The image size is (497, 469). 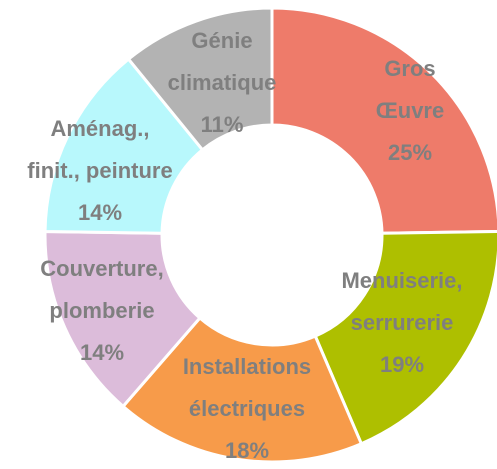 I want to click on category-label: serrurerie, so click(x=402, y=322).